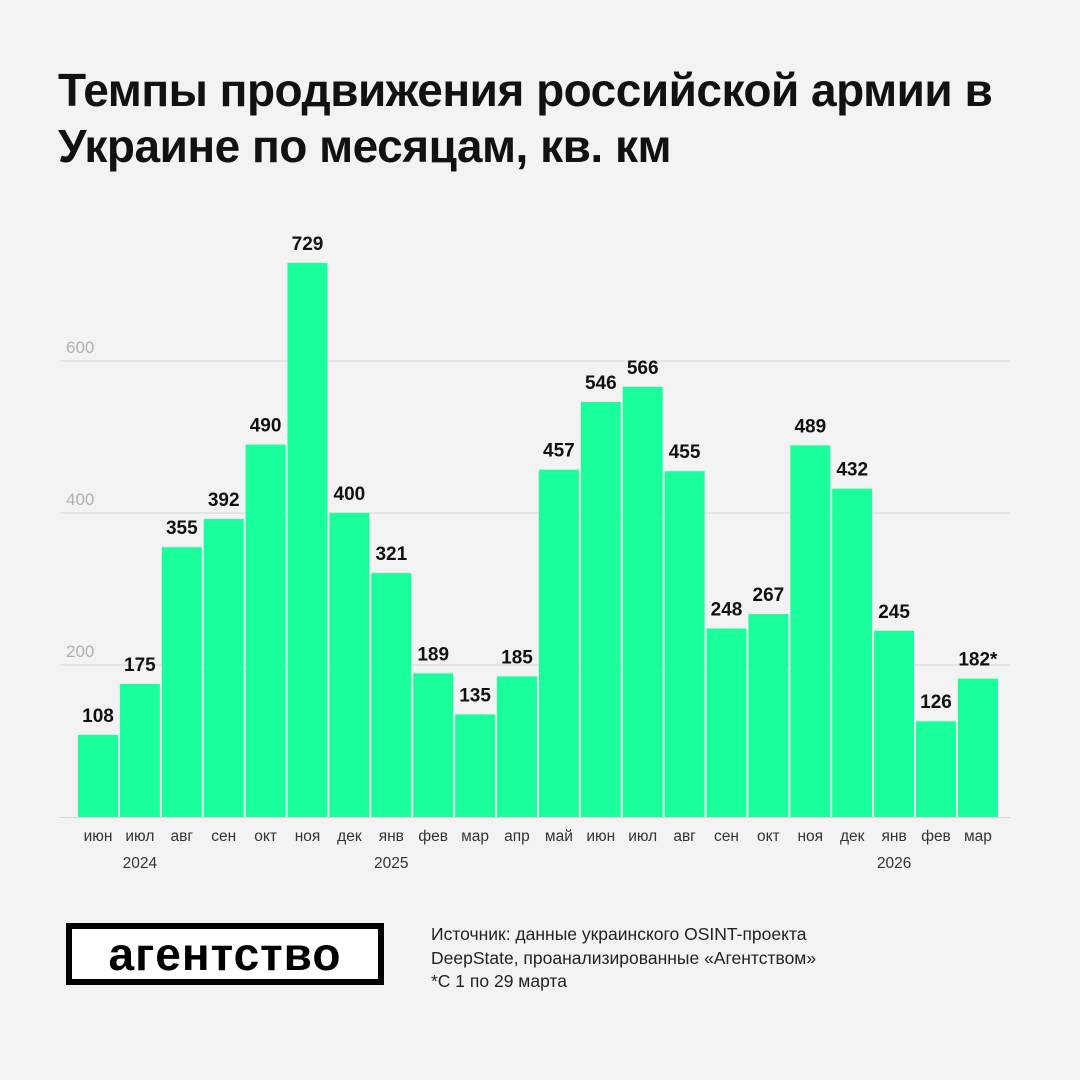 This screenshot has height=1080, width=1080. What do you see at coordinates (266, 426) in the screenshot?
I see `data-label: 490` at bounding box center [266, 426].